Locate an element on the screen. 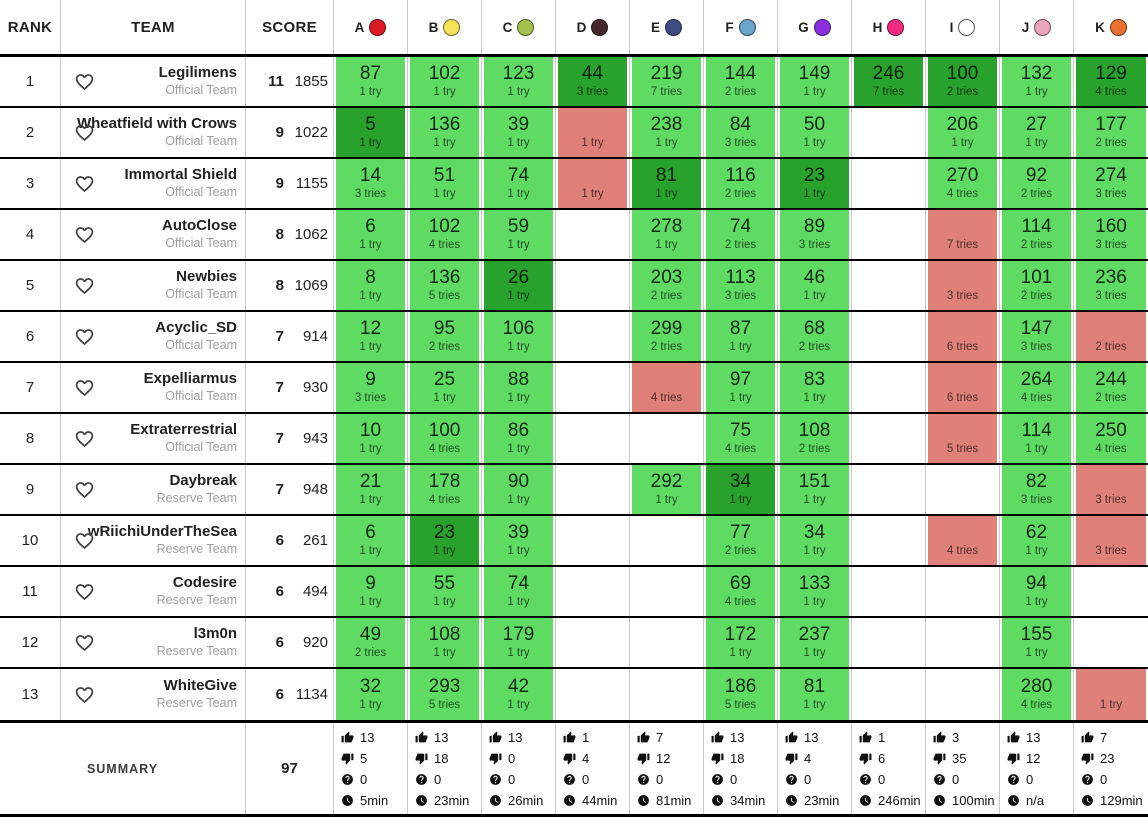 The height and width of the screenshot is (817, 1148). cell-time: 46 is located at coordinates (814, 277).